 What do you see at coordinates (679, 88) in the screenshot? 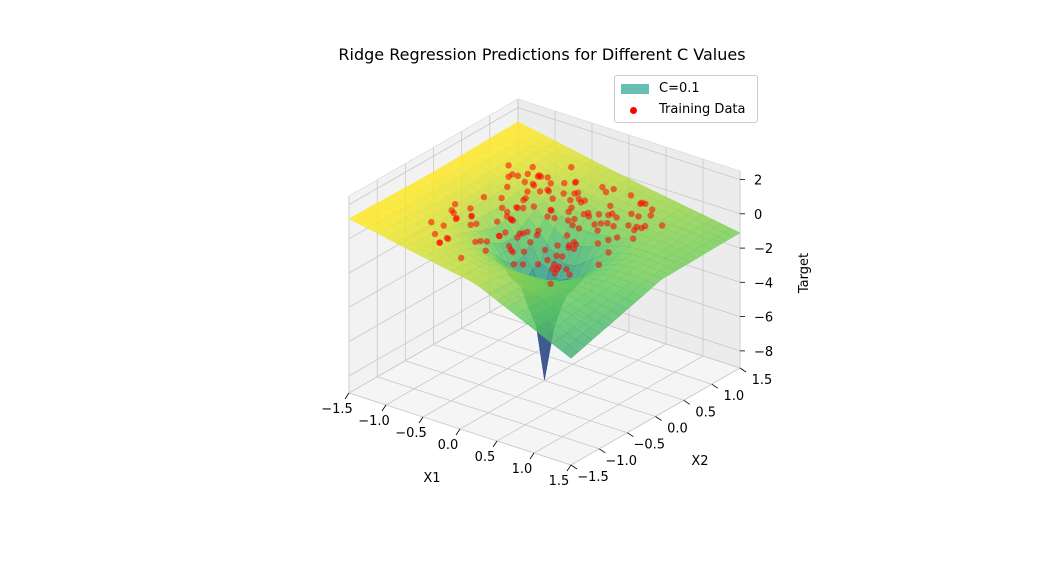
I see `legend-surface-label: C=0.1` at bounding box center [679, 88].